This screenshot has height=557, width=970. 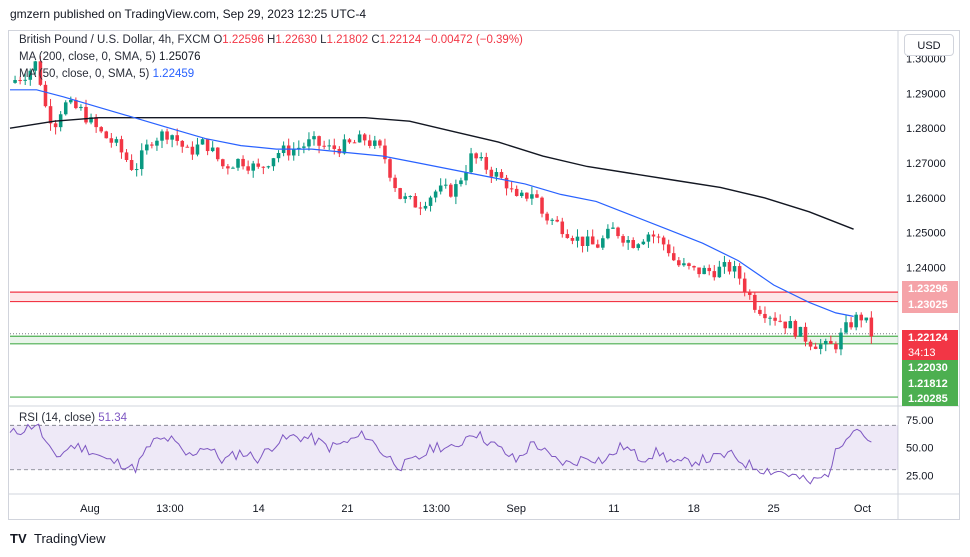 What do you see at coordinates (930, 353) in the screenshot?
I see `countdown-tag: 34:13` at bounding box center [930, 353].